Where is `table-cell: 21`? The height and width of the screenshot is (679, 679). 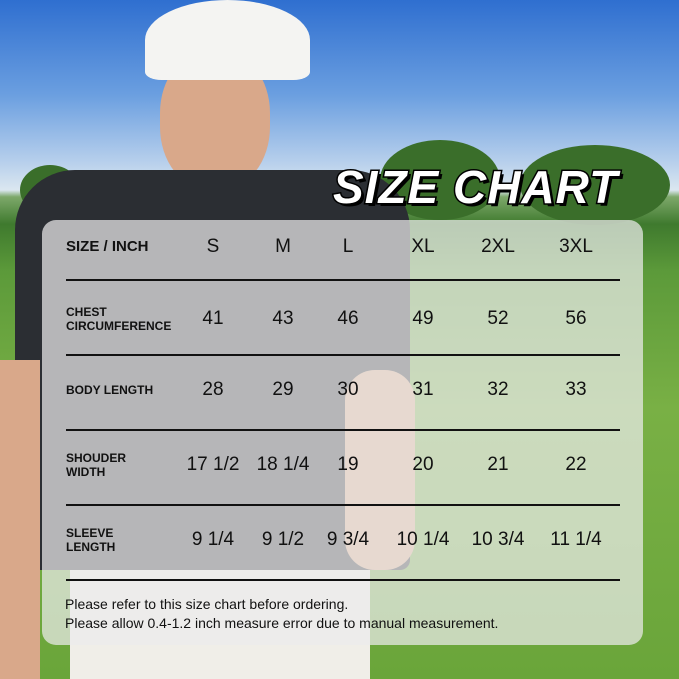
table-cell: 21 is located at coordinates (498, 464).